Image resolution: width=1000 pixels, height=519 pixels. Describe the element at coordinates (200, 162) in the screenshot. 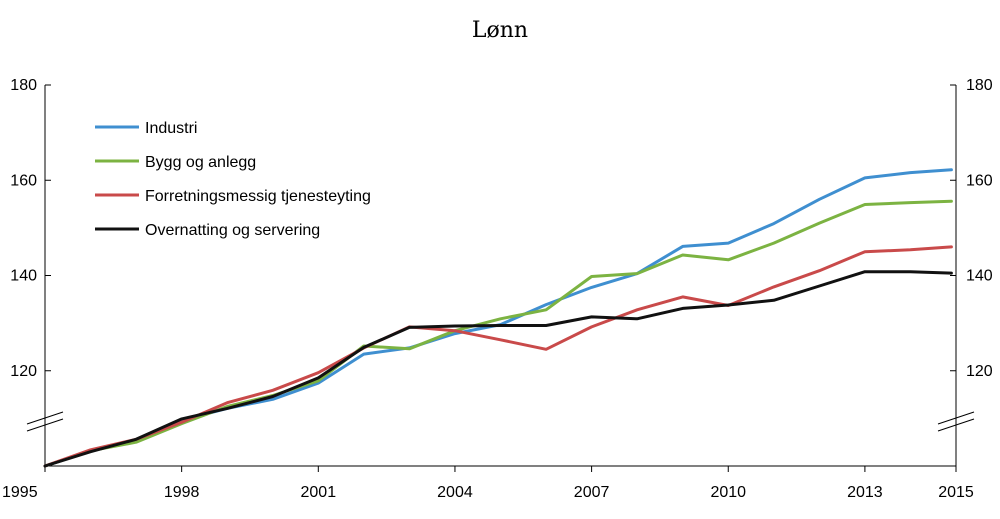

I see `legend-label: Bygg og anlegg` at that location.